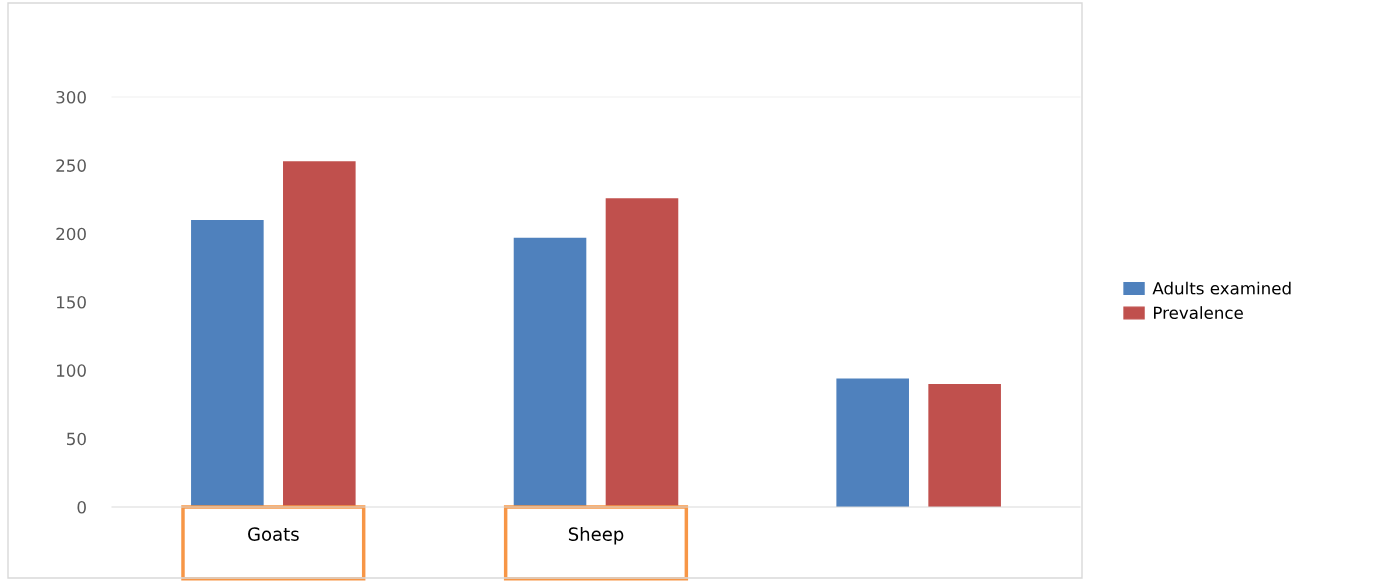  Describe the element at coordinates (1221, 288) in the screenshot. I see `legend-label: Adults examined` at that location.